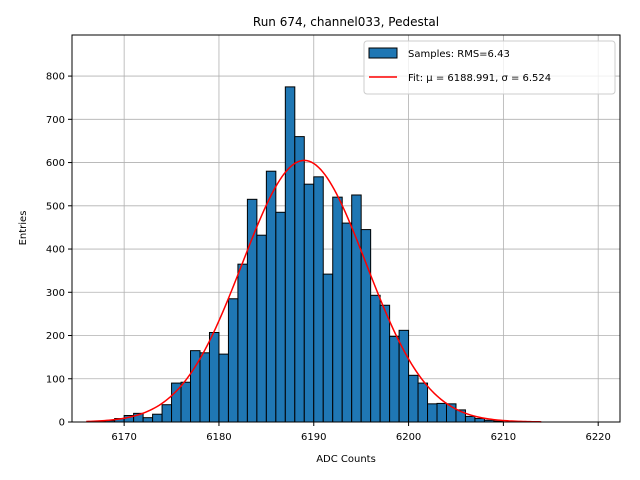 The height and width of the screenshot is (480, 640). What do you see at coordinates (346, 459) in the screenshot?
I see `x-axis-label: ADC Counts` at bounding box center [346, 459].